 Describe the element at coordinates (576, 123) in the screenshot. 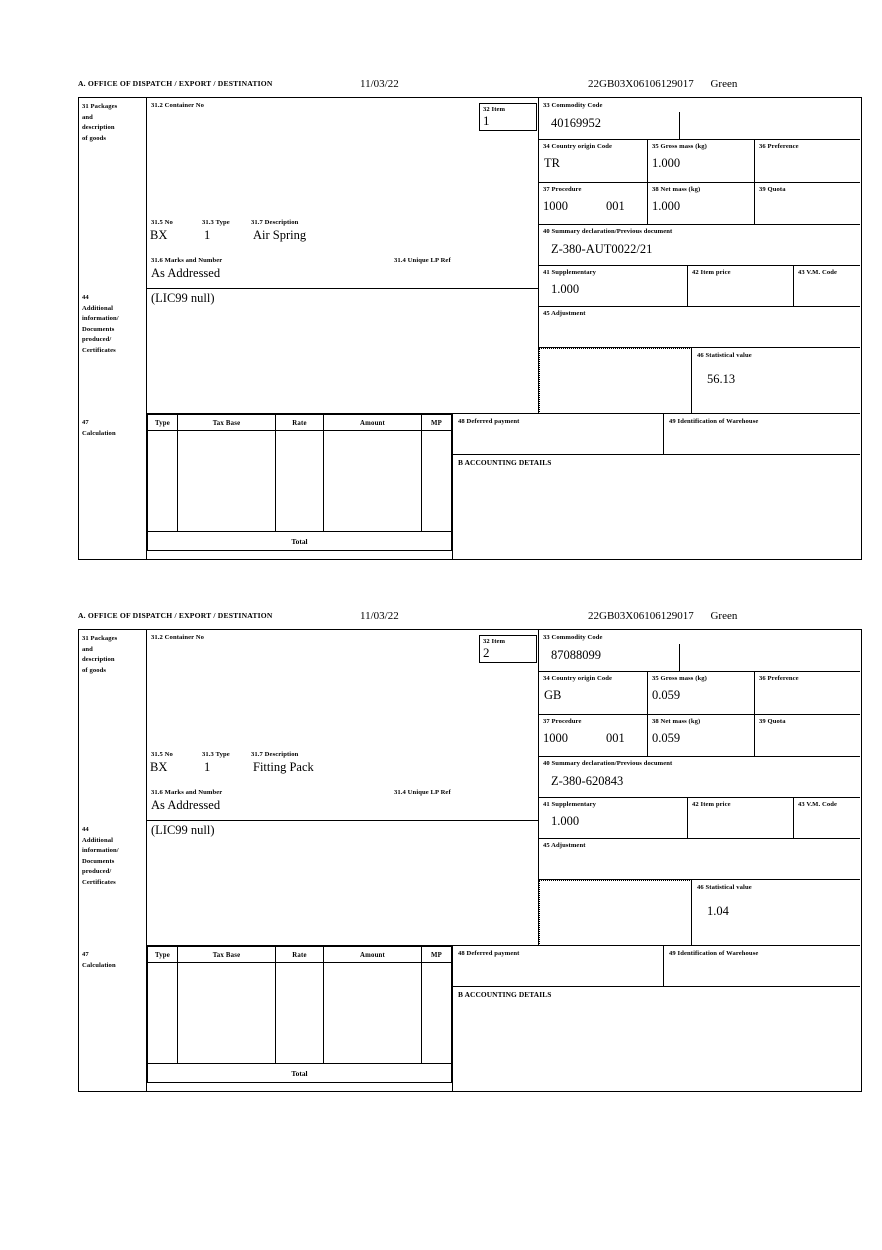

I see `box-33-value: 40169952` at that location.